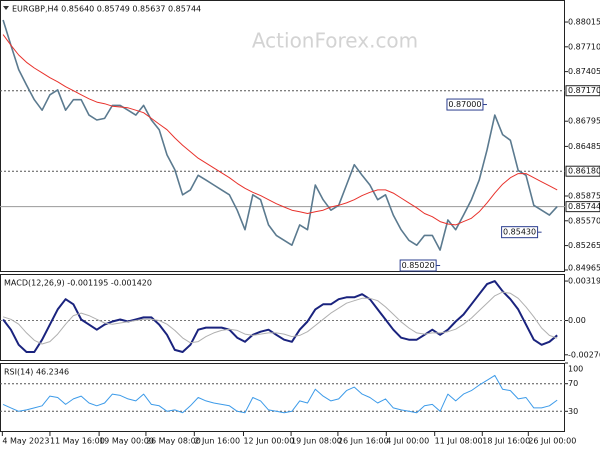 Image resolution: width=600 pixels, height=450 pixels. What do you see at coordinates (36, 372) in the screenshot?
I see `panel-title: RSI(14) 46.2346` at bounding box center [36, 372].